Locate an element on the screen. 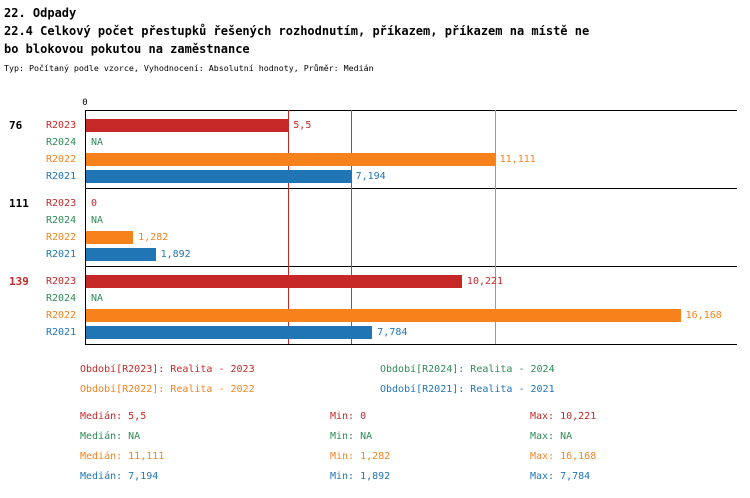 This screenshot has width=750, height=498. legend-item-r2021: Období[R2021]: Realita - 2021 is located at coordinates (467, 389).